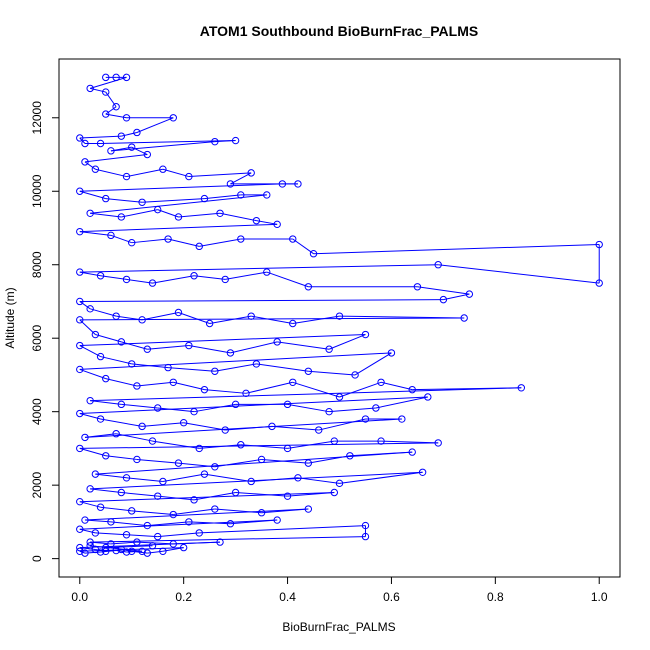  What do you see at coordinates (37, 264) in the screenshot?
I see `y-tick-label: 8000` at bounding box center [37, 264].